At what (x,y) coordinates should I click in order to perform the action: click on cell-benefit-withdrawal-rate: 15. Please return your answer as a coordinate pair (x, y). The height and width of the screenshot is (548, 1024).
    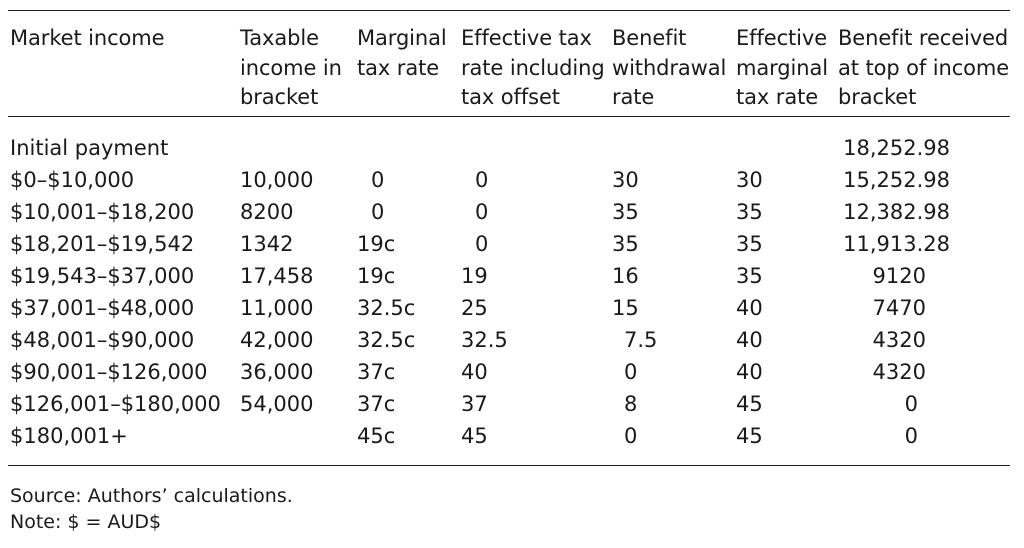
    Looking at the image, I should click on (625, 308).